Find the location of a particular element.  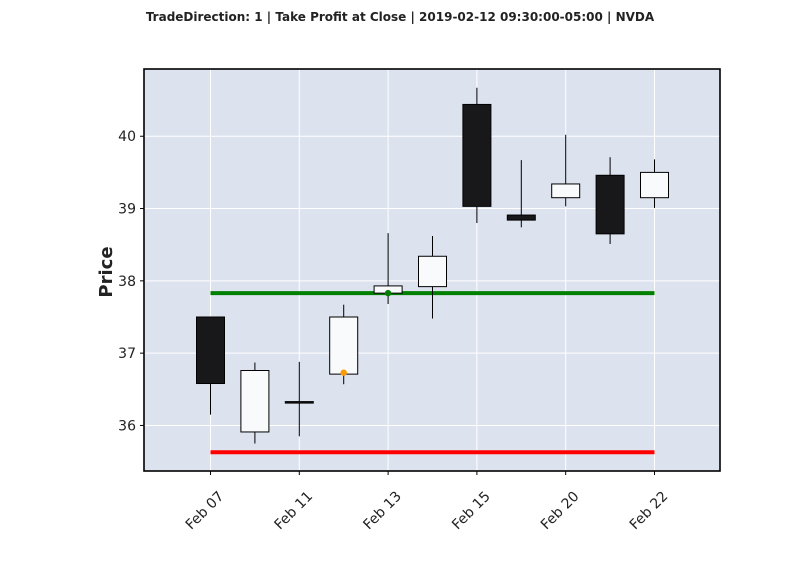

y-tick-label: 39 is located at coordinates (127, 210).